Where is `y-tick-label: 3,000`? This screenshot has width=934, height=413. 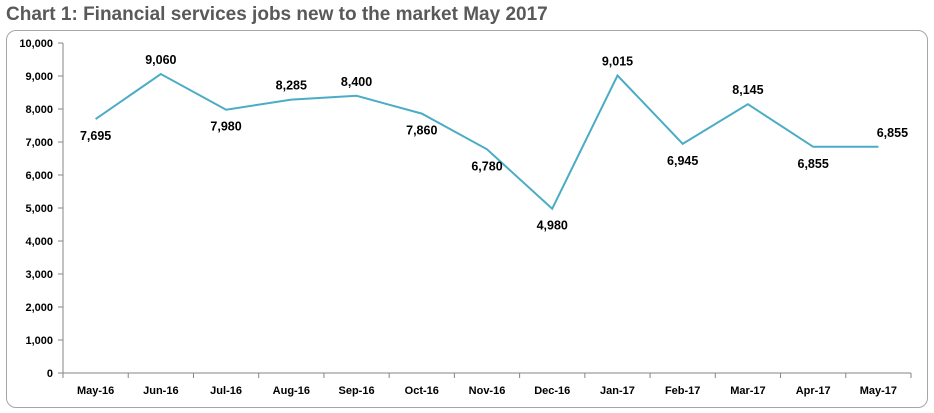 y-tick-label: 3,000 is located at coordinates (39, 275).